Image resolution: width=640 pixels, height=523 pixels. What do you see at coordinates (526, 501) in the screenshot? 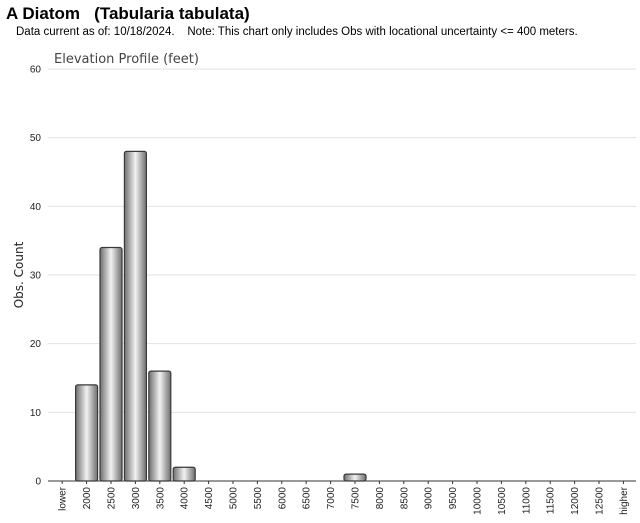
I see `x-tick-label: 11000` at bounding box center [526, 501].